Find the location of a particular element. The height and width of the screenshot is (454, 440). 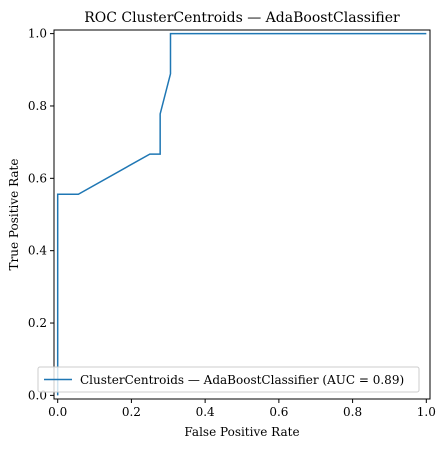

x-axis-label: False Positive Rate is located at coordinates (241, 432).